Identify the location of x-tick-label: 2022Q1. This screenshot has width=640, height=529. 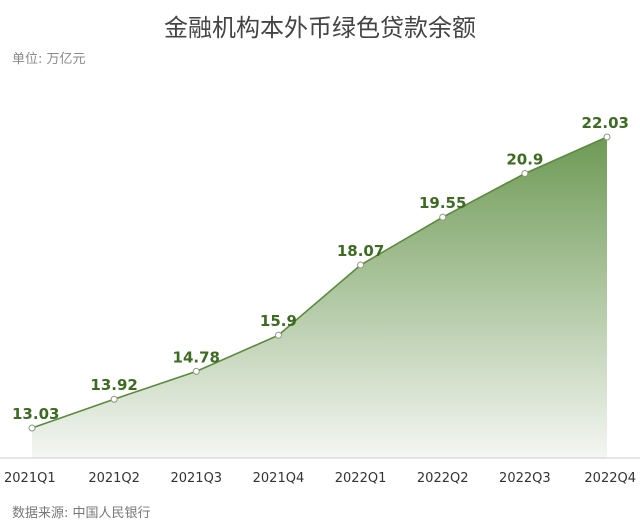
(361, 478).